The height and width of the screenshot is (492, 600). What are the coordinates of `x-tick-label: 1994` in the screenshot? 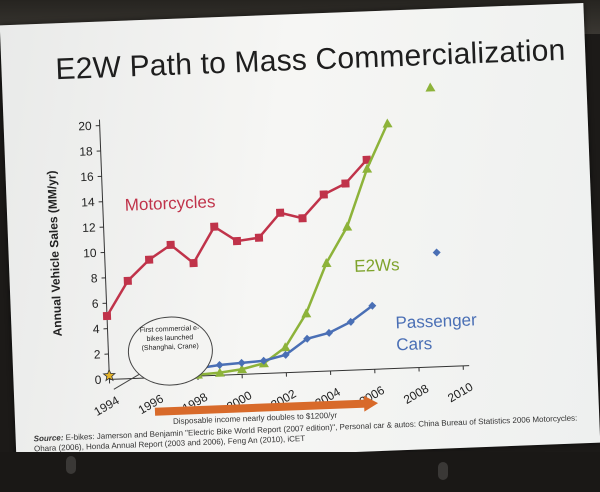 It's located at (107, 406).